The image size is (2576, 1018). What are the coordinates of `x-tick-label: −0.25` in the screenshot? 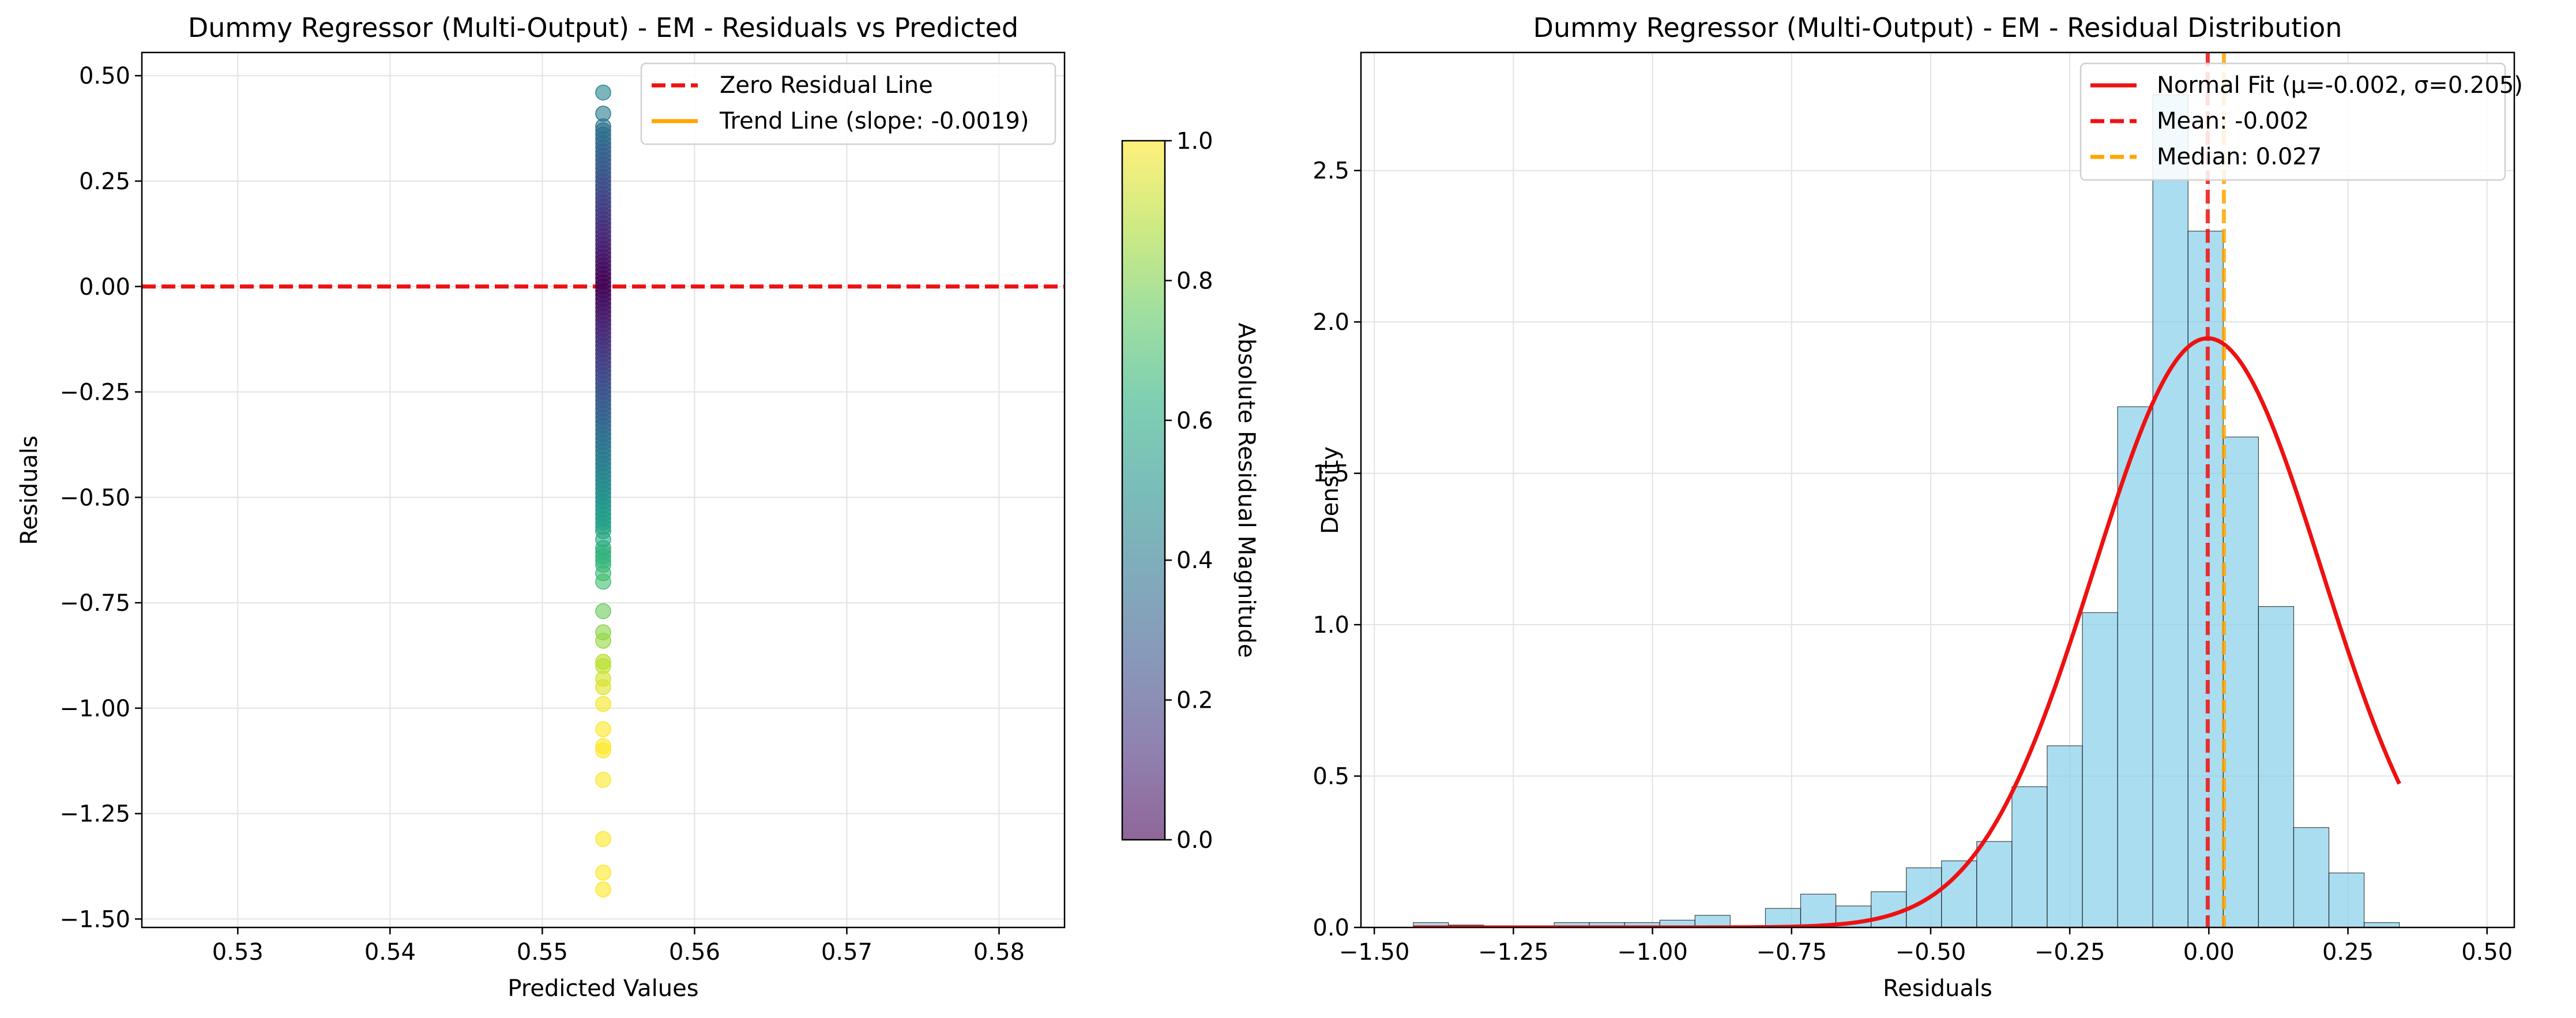 It's located at (2070, 952).